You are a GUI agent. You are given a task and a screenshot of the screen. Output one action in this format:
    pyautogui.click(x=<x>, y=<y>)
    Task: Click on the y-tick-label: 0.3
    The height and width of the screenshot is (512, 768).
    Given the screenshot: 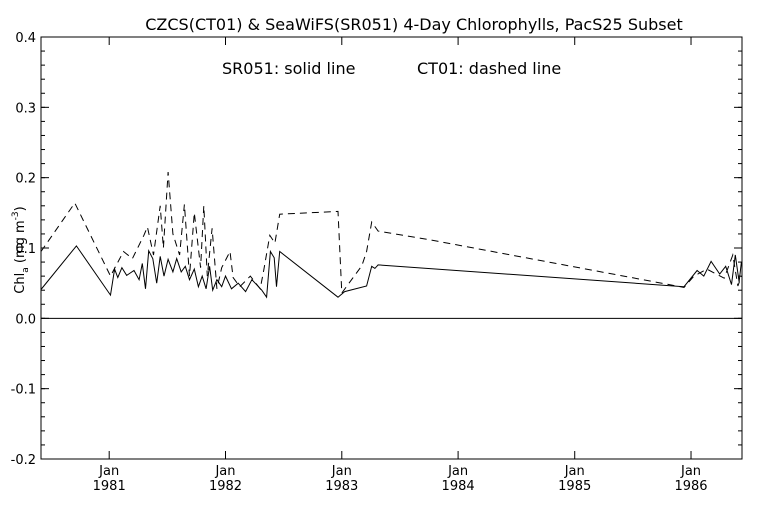 What is the action you would take?
    pyautogui.click(x=25, y=108)
    